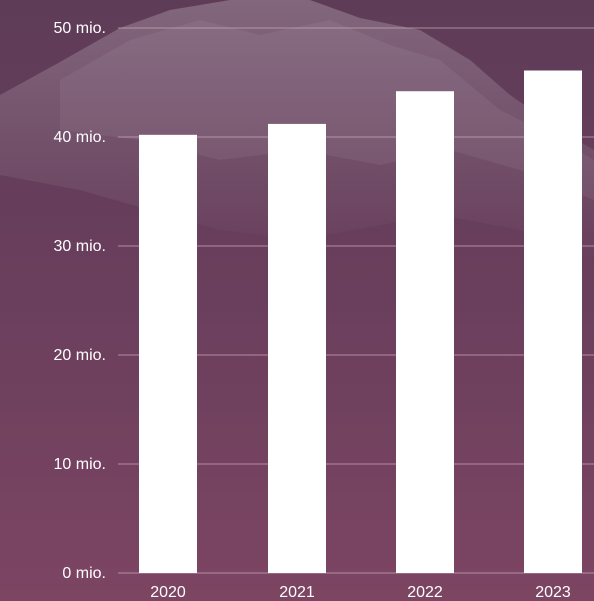 This screenshot has width=594, height=601. Describe the element at coordinates (80, 28) in the screenshot. I see `y-tick-label: 50 mio.` at that location.